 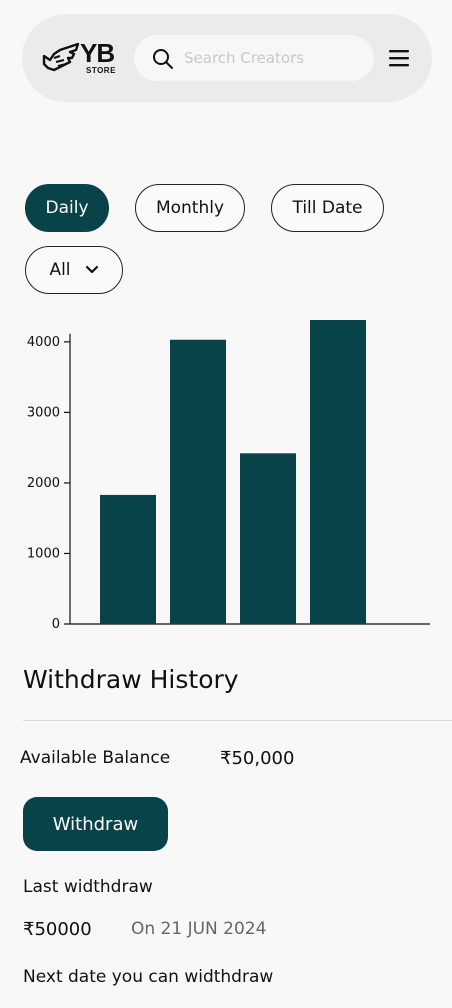 What do you see at coordinates (199, 929) in the screenshot?
I see `last-withdraw-date: On 21 JUN 2024` at bounding box center [199, 929].